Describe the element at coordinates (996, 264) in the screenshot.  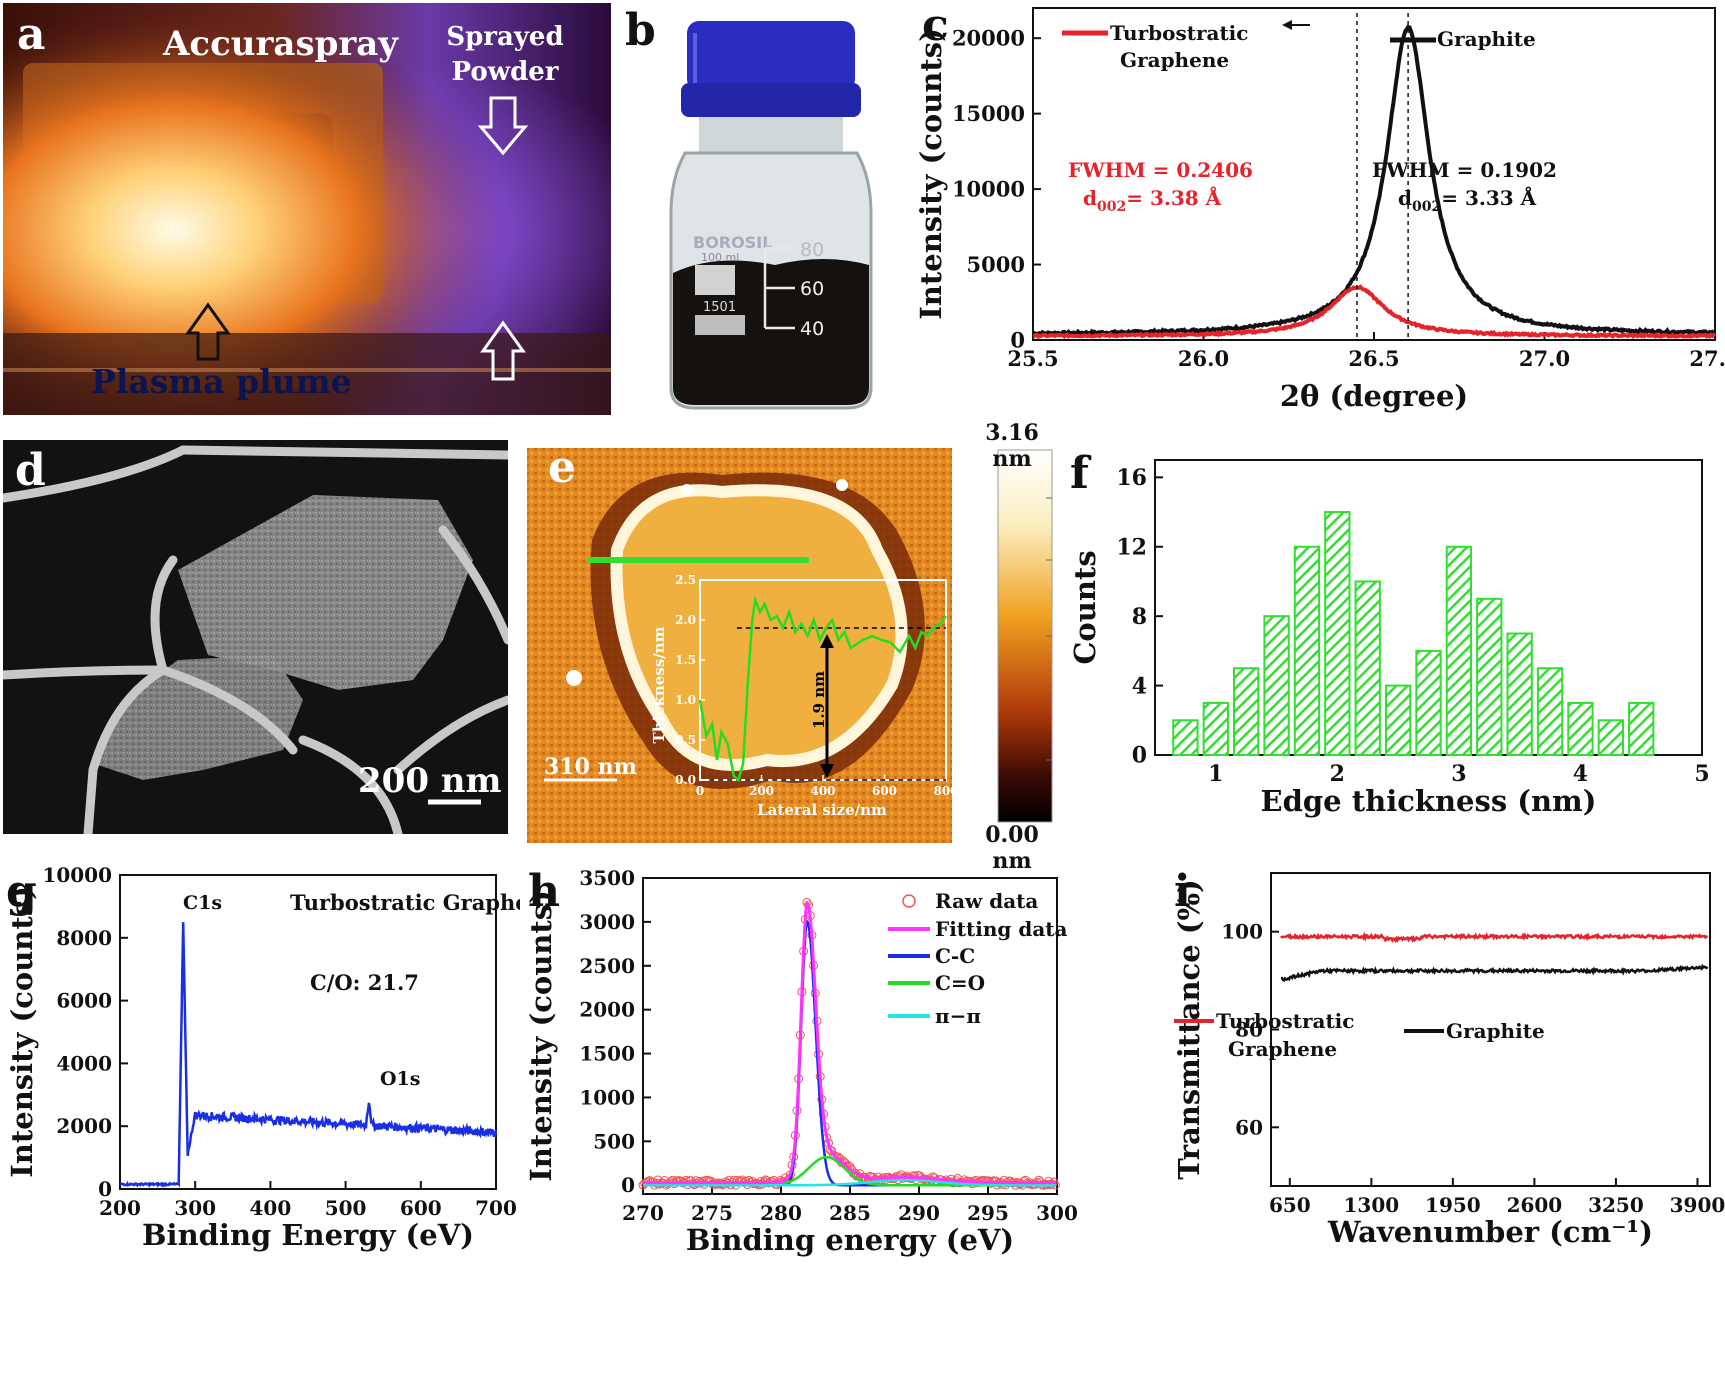
I see `y-tick-label: 5000` at that location.